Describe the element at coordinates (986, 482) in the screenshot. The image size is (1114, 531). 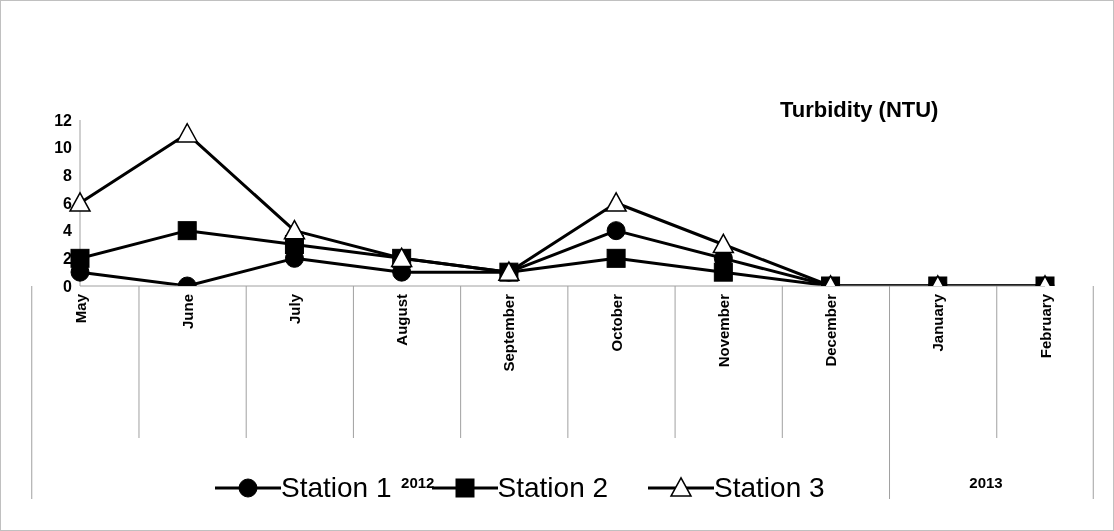
I see `text: 2013` at that location.